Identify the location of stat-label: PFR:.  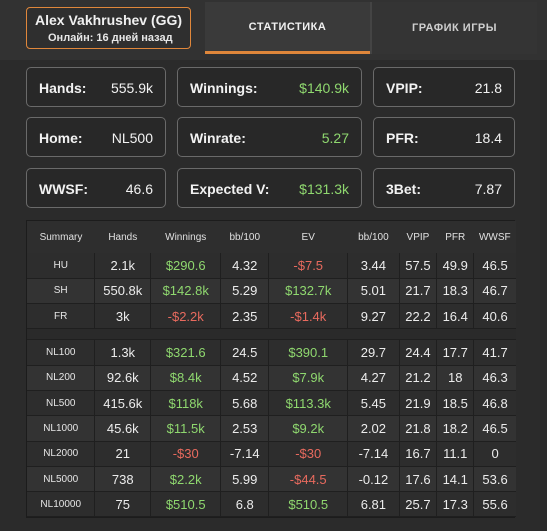
(402, 138).